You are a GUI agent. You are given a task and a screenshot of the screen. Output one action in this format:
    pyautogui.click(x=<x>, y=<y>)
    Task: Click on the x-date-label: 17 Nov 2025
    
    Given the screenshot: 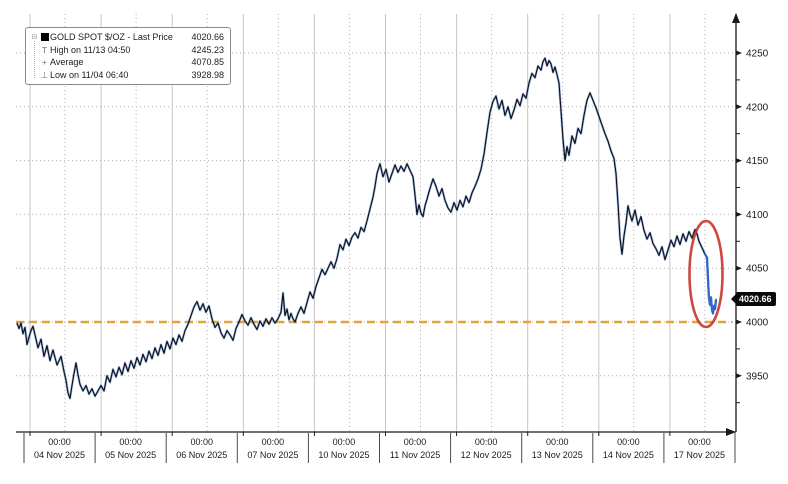 What is the action you would take?
    pyautogui.click(x=699, y=455)
    